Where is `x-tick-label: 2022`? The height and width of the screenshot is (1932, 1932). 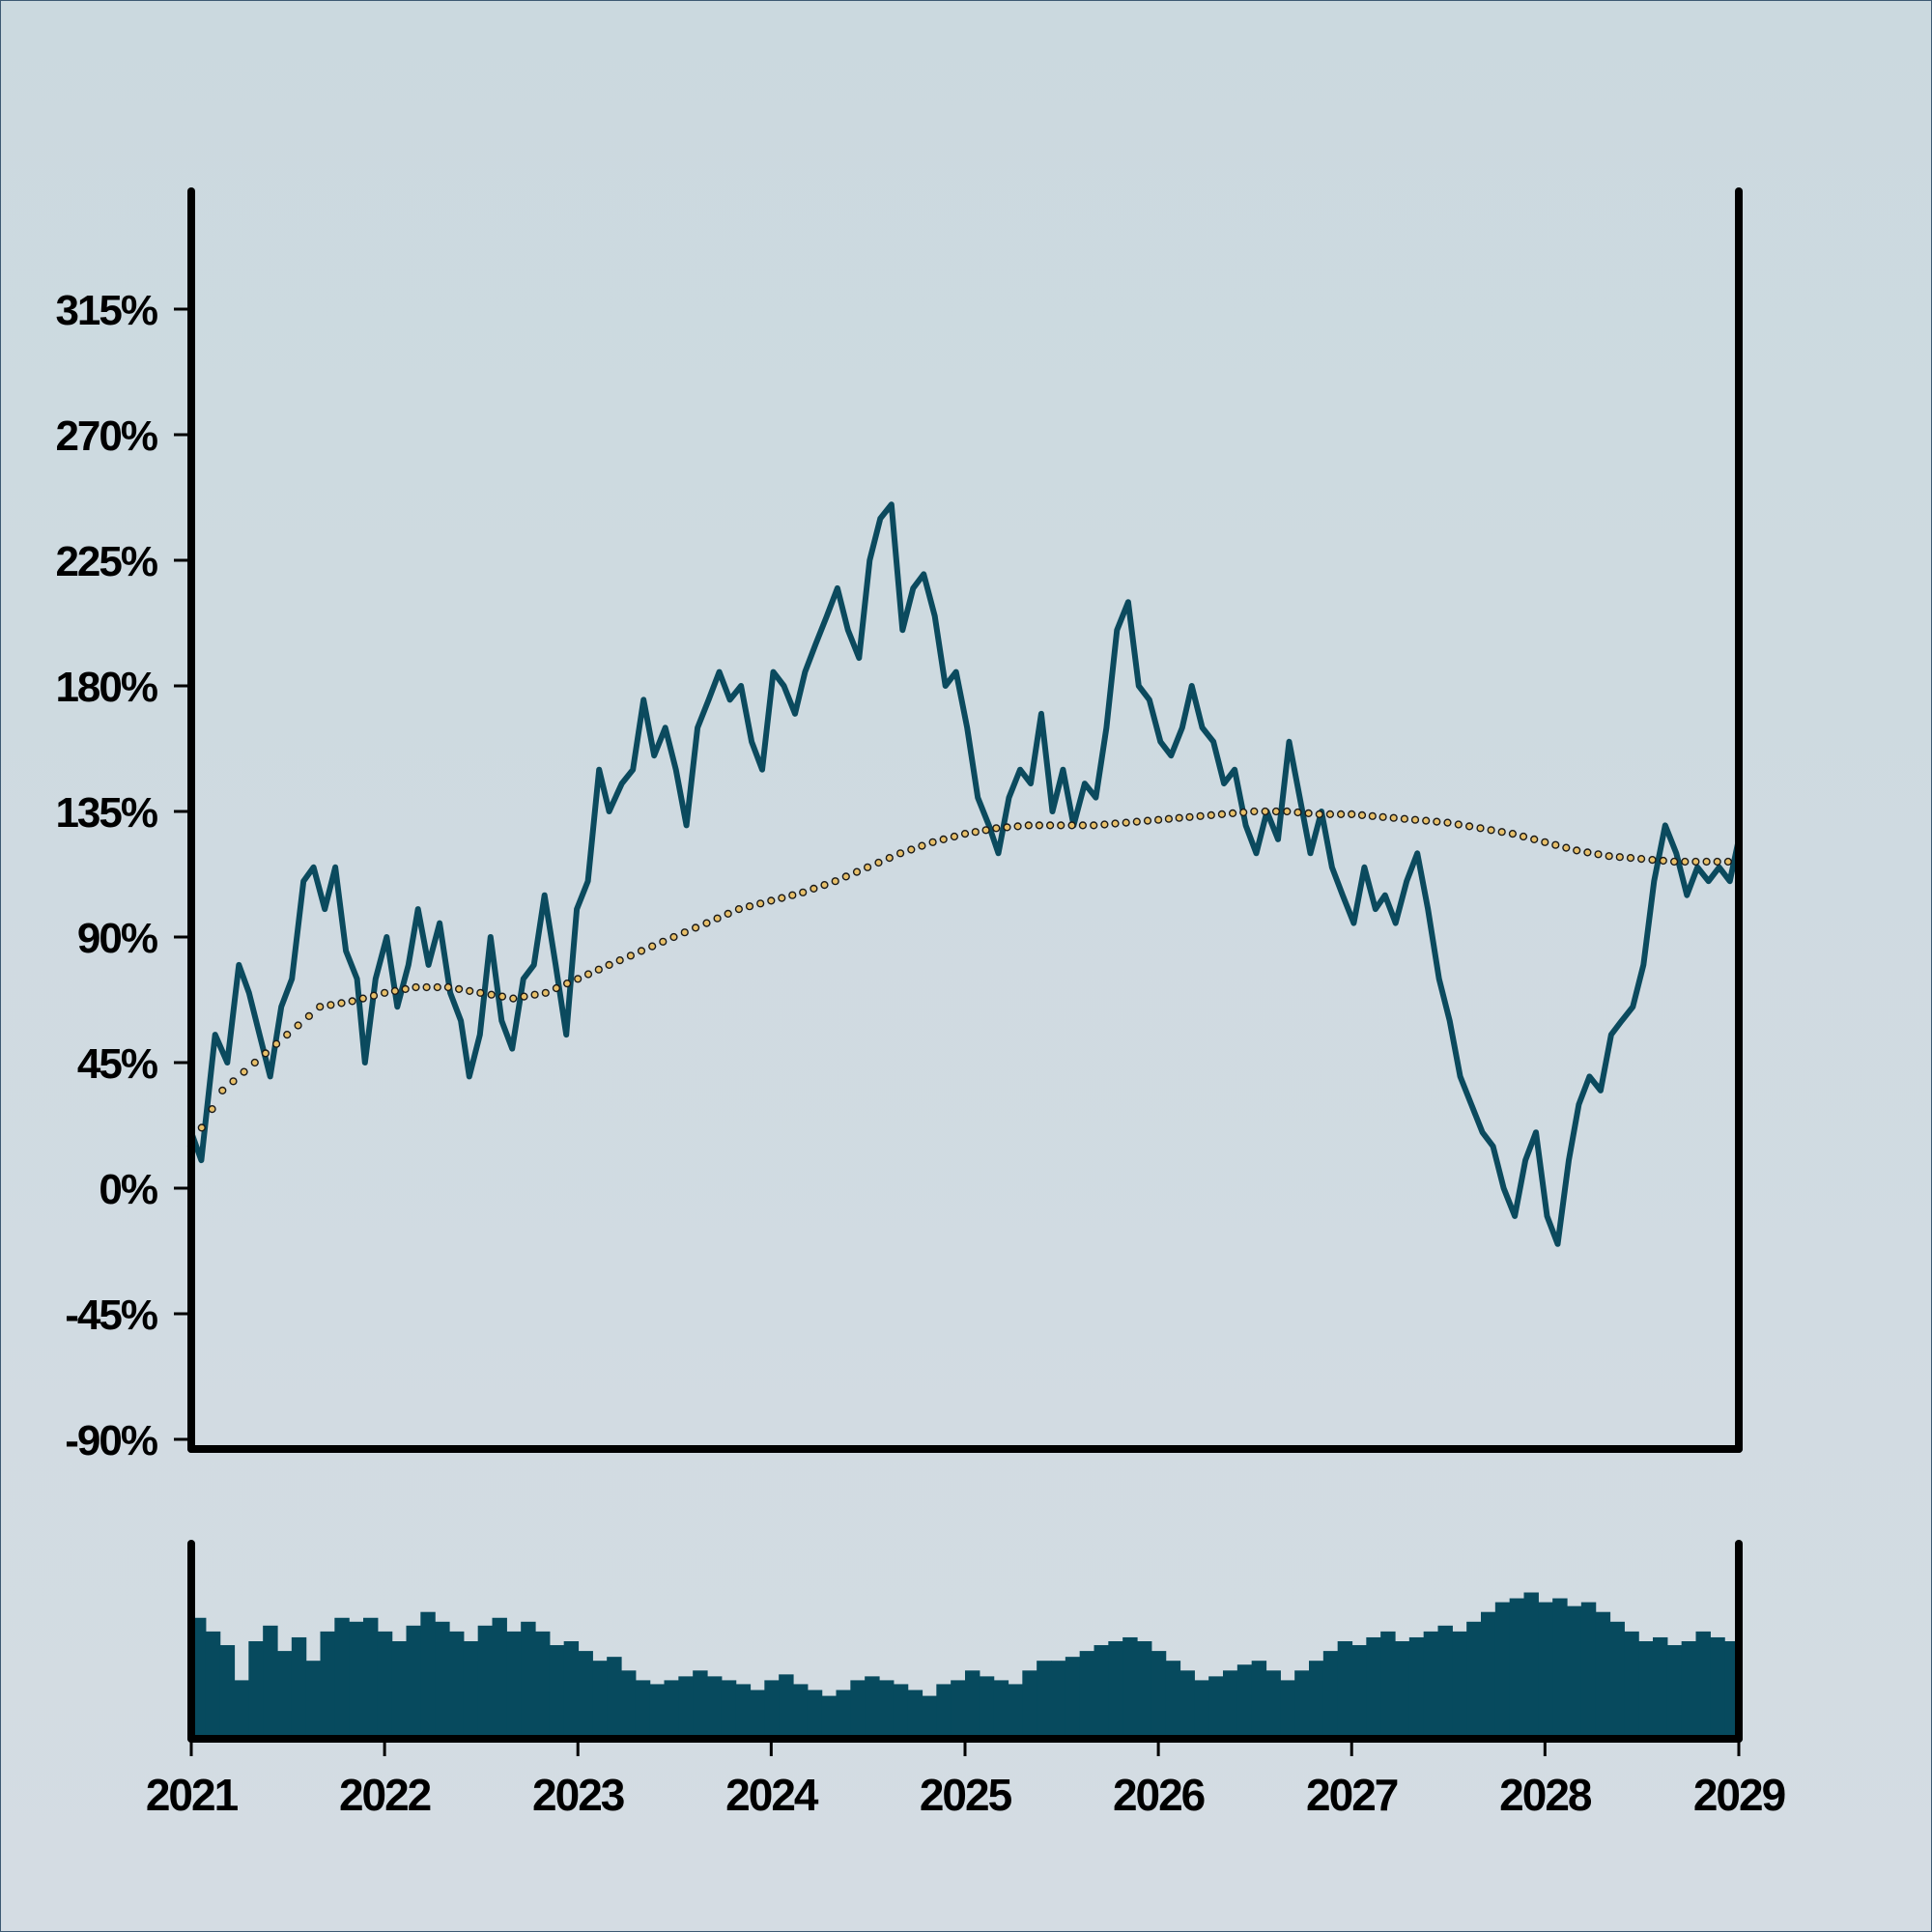 x-tick-label: 2022 is located at coordinates (385, 1795).